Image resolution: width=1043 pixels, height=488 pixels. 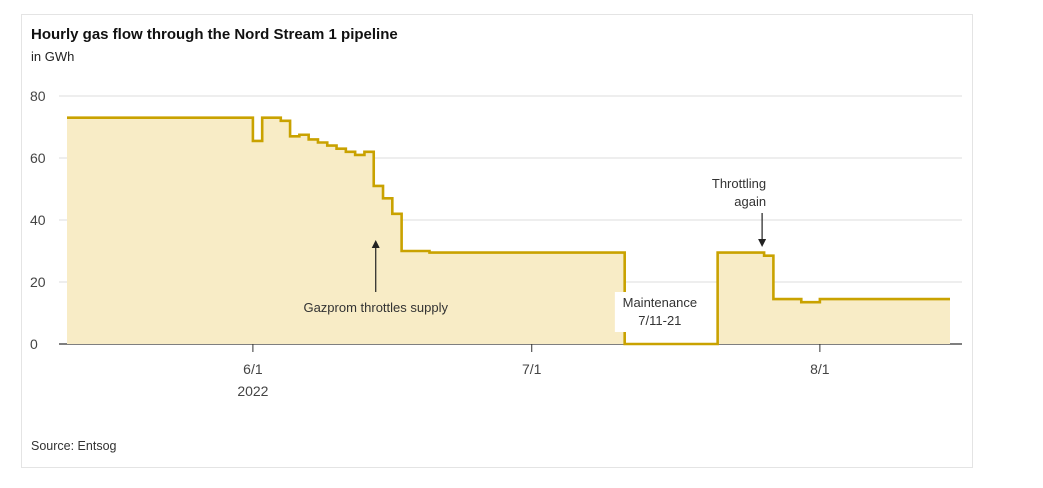 What do you see at coordinates (750, 201) in the screenshot?
I see `throttling-annotation: again` at bounding box center [750, 201].